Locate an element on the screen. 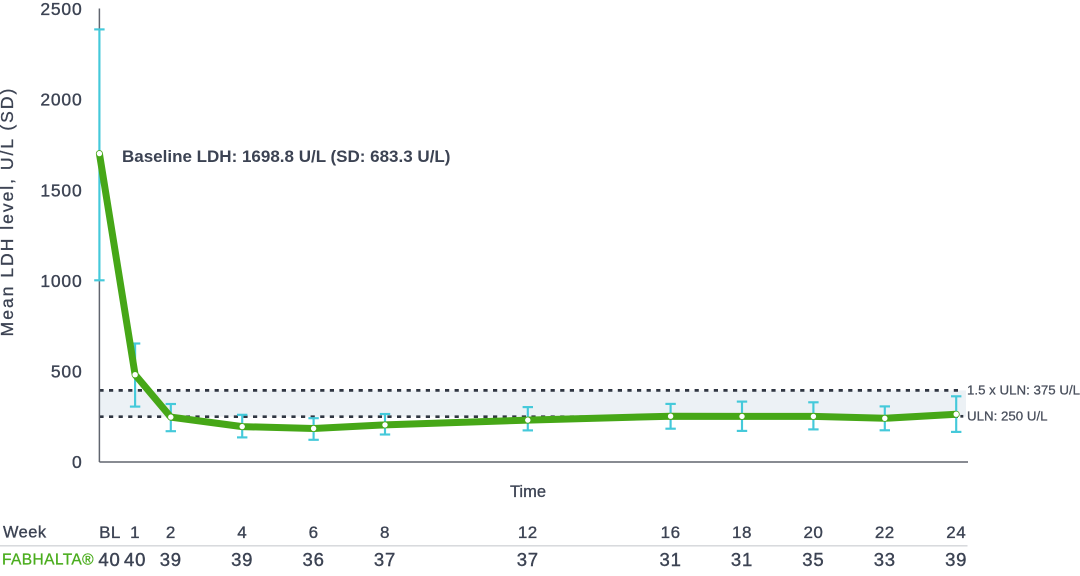  svg-text: 2500 is located at coordinates (61, 9).